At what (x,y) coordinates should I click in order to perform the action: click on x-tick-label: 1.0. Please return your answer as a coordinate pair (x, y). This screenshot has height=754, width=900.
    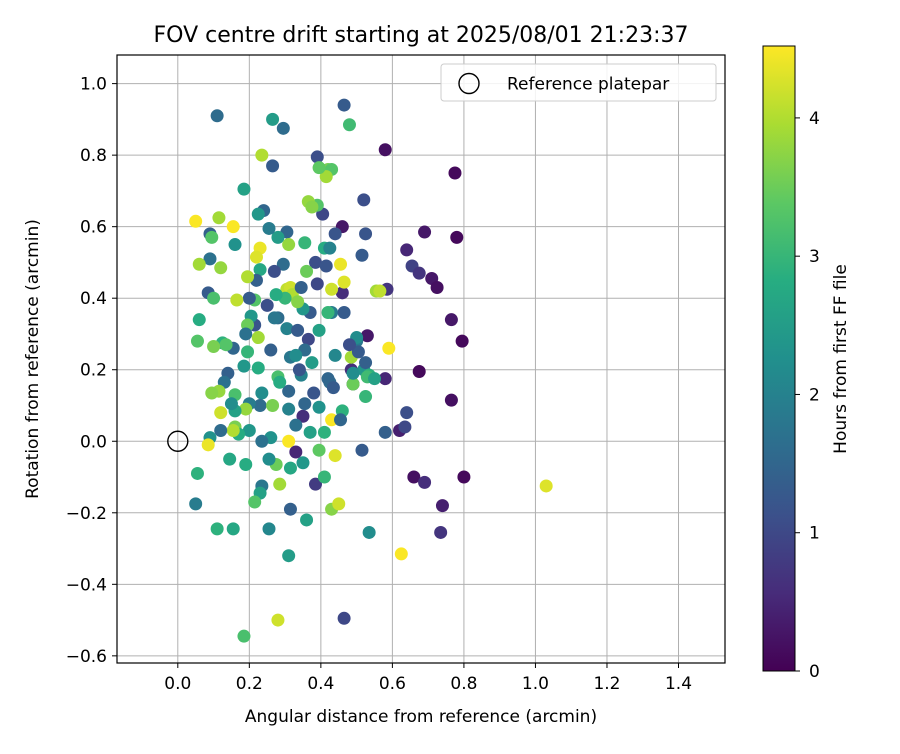
    Looking at the image, I should click on (535, 684).